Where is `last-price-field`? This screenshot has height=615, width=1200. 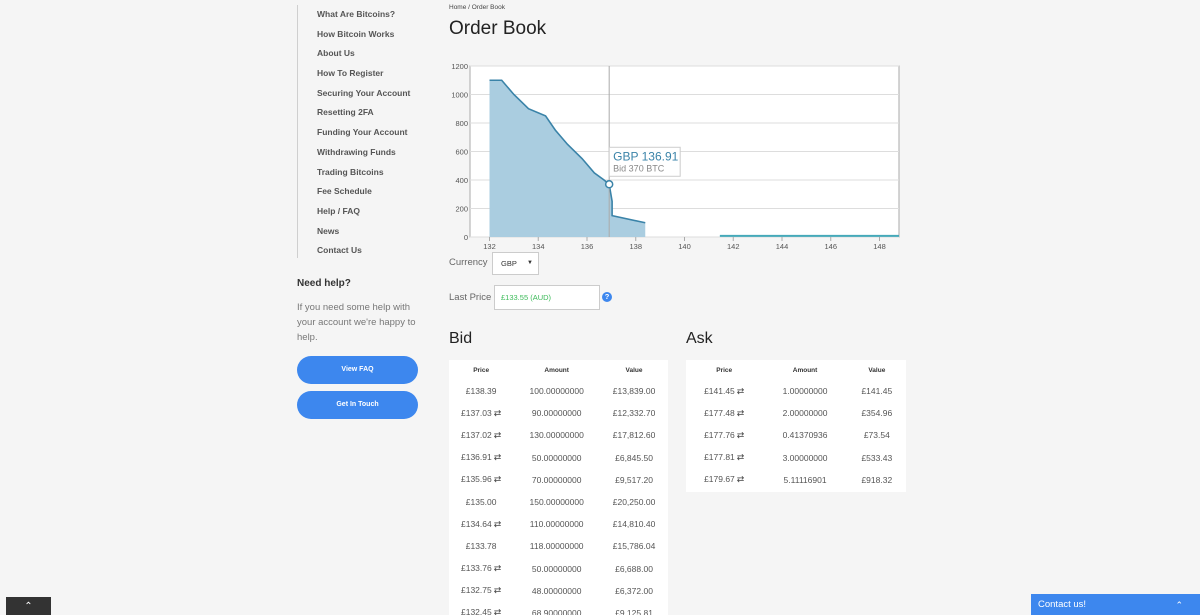
last-price-field is located at coordinates (547, 297).